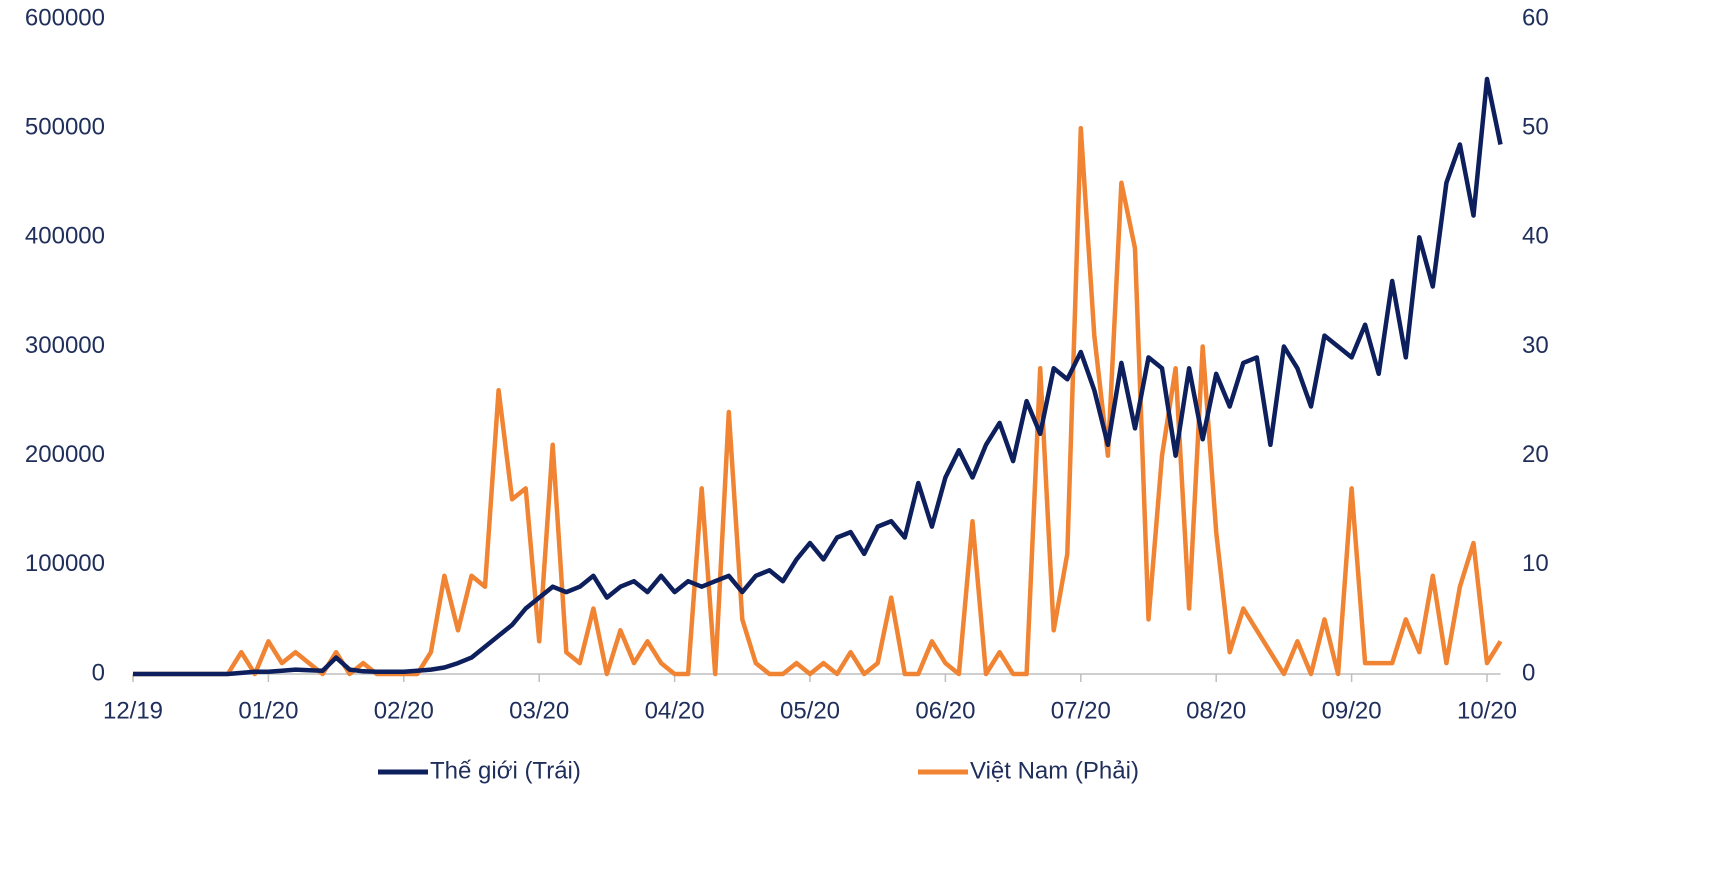 This screenshot has height=870, width=1726. I want to click on x-tick-label: 04/20, so click(675, 710).